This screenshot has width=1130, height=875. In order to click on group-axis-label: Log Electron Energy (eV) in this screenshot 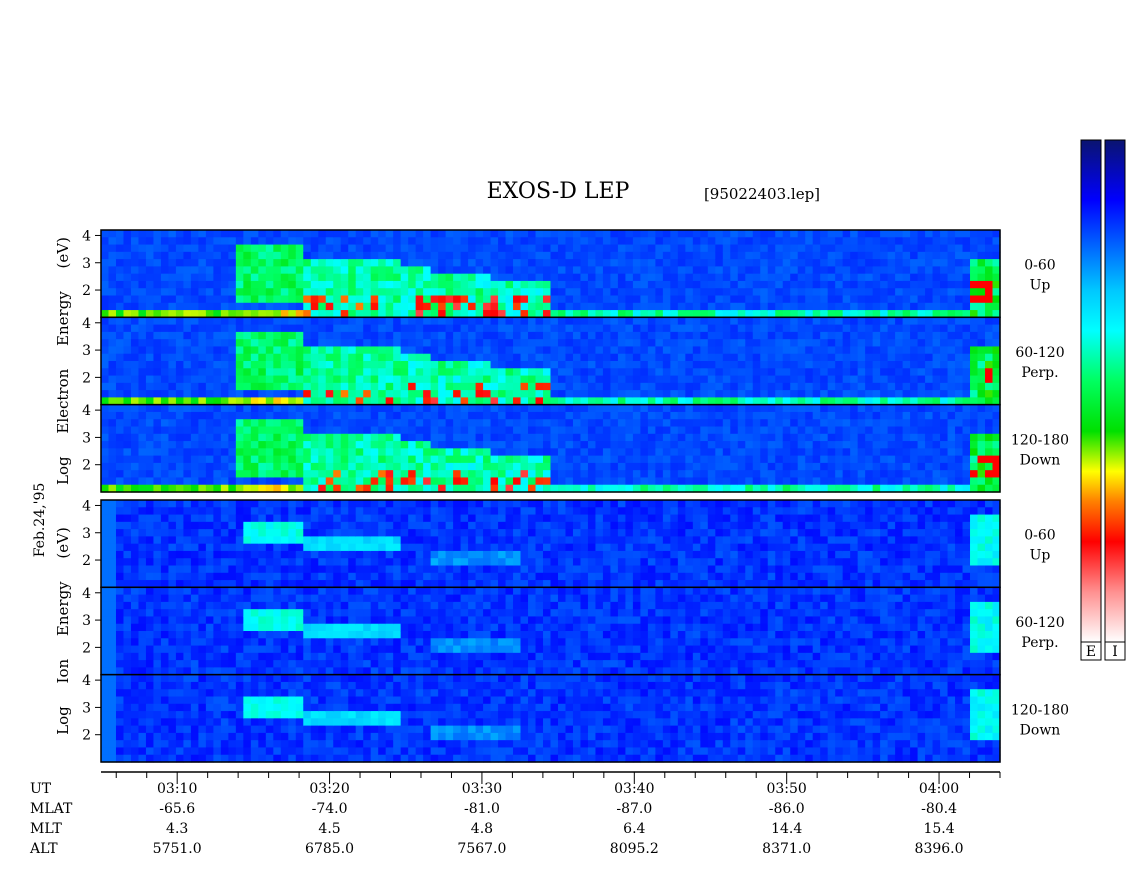, I will do `click(63, 361)`.